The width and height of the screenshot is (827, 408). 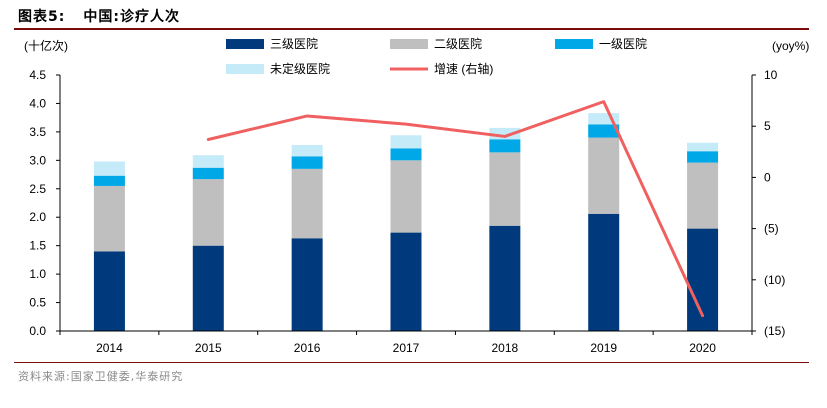 I want to click on y-tick-label-right: 5, so click(x=767, y=126).